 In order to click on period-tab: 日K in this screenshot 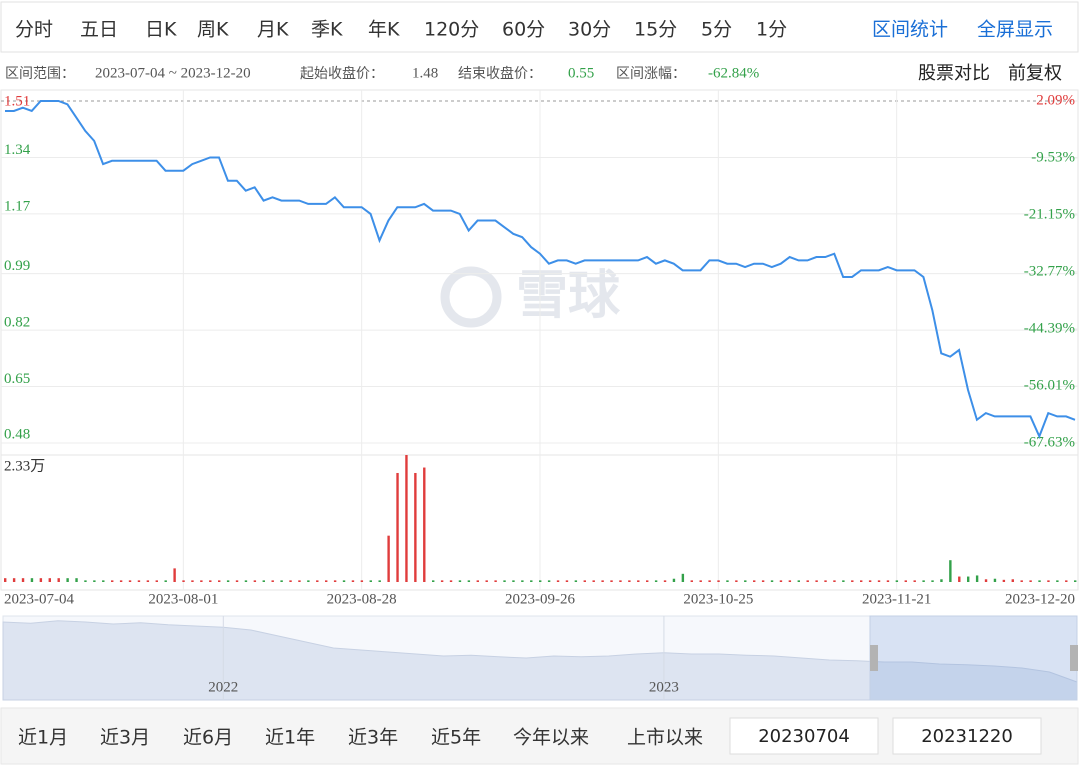, I will do `click(161, 30)`.